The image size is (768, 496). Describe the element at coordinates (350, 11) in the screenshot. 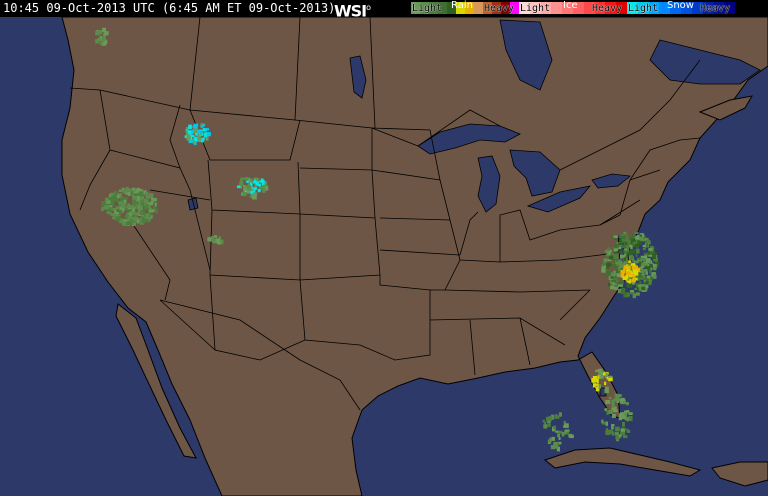

I see `logo-text: WSI` at that location.